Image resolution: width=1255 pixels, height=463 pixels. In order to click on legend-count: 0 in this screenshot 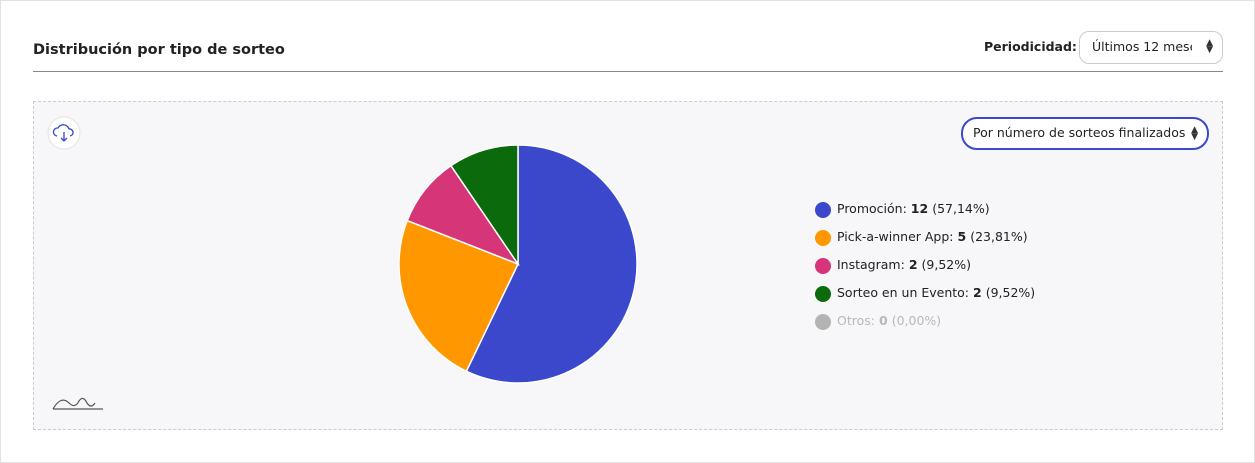, I will do `click(883, 320)`.